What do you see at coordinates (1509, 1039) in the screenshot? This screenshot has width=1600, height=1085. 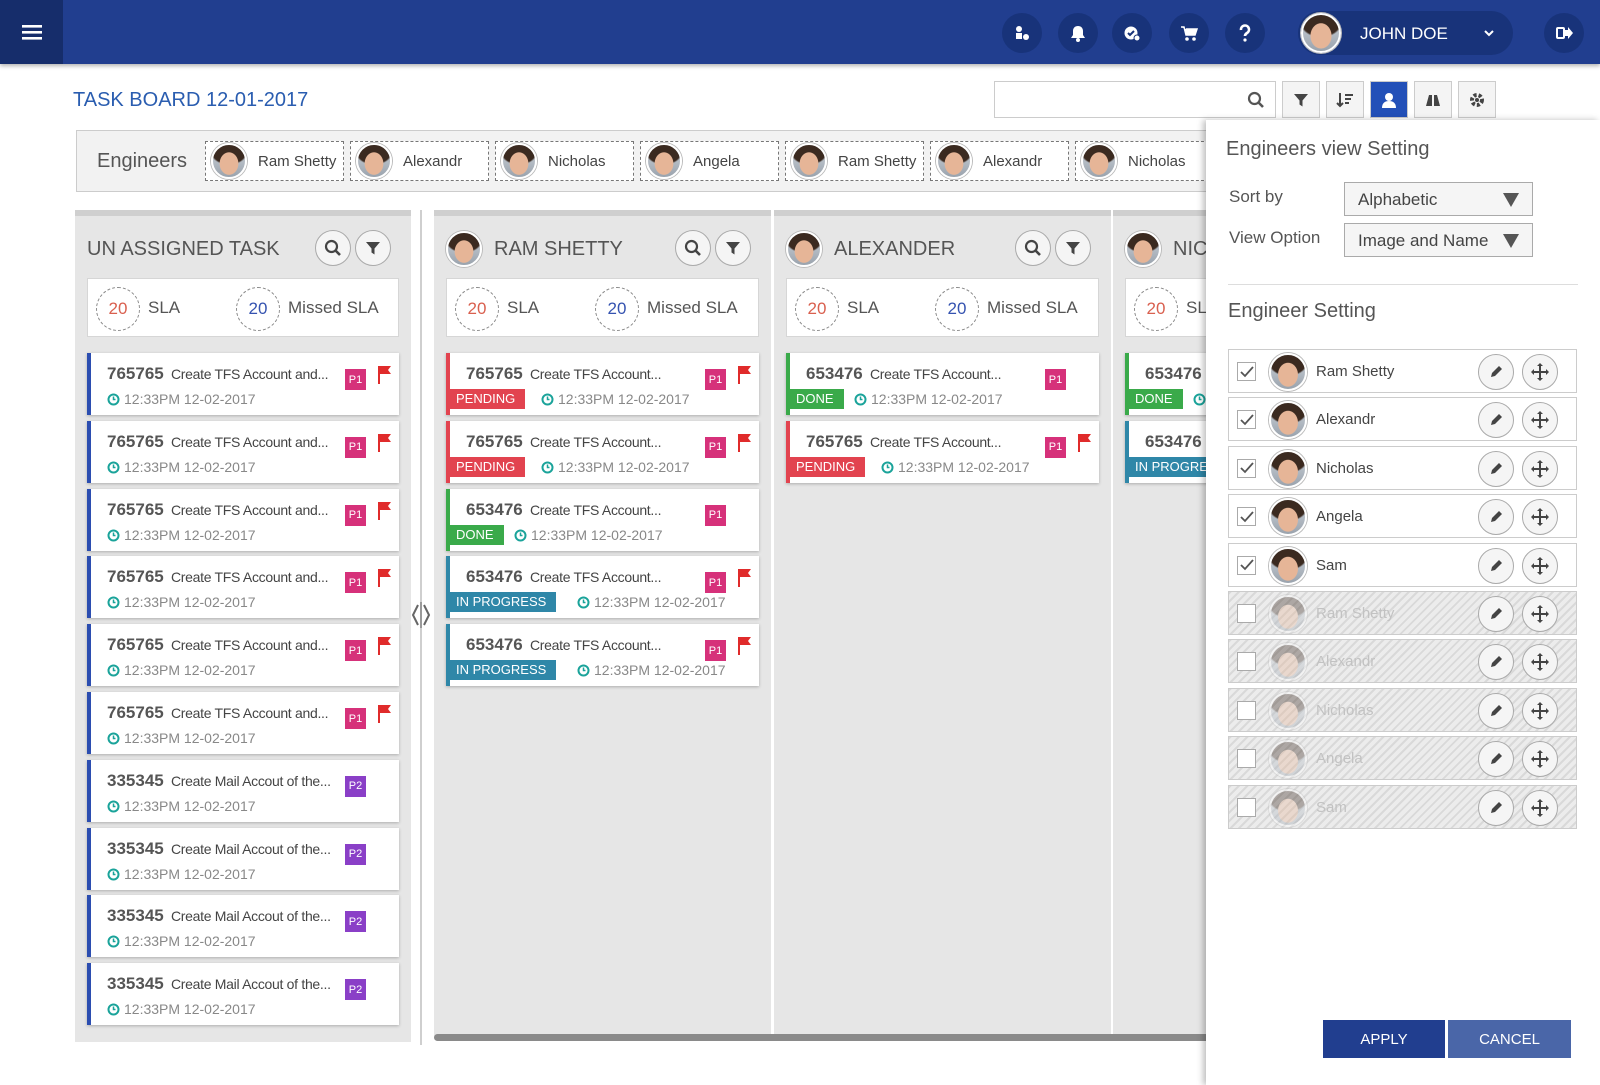 I see `cancel-button: CANCEL` at bounding box center [1509, 1039].